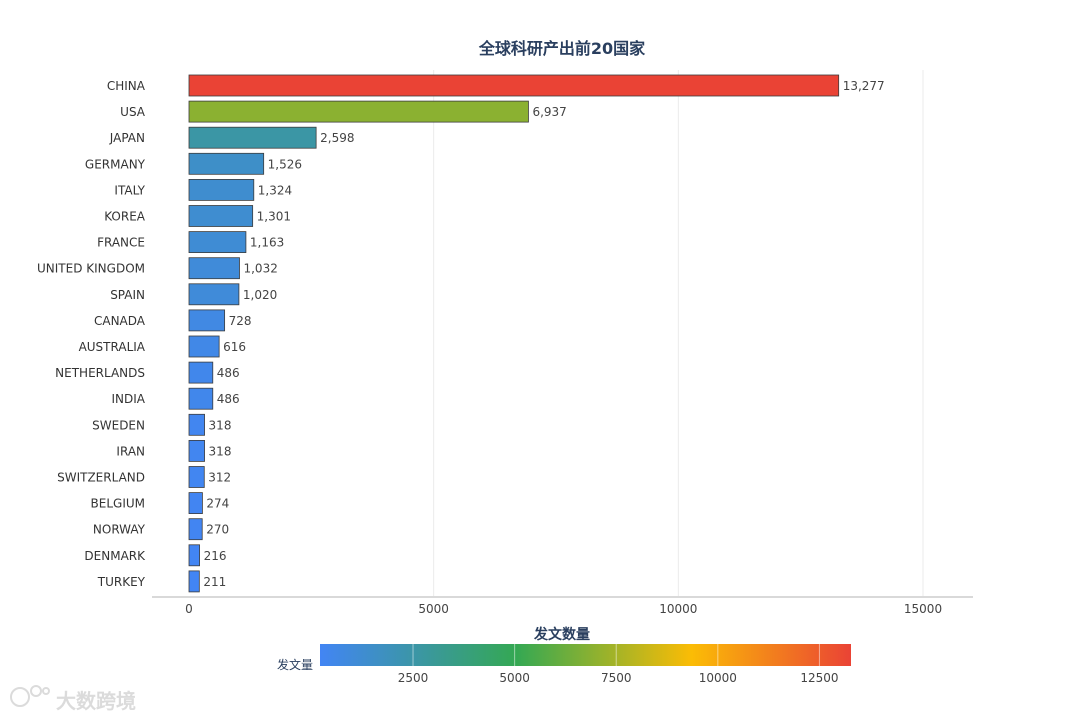  What do you see at coordinates (678, 609) in the screenshot?
I see `x-tick-label: 10000` at bounding box center [678, 609].